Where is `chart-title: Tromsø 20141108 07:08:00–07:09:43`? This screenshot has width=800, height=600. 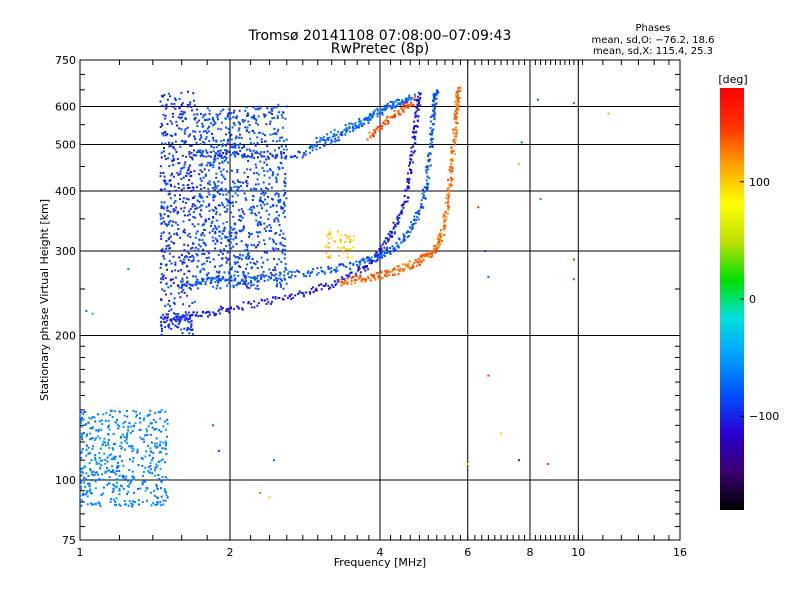 chart-title: Tromsø 20141108 07:08:00–07:09:43 is located at coordinates (380, 36).